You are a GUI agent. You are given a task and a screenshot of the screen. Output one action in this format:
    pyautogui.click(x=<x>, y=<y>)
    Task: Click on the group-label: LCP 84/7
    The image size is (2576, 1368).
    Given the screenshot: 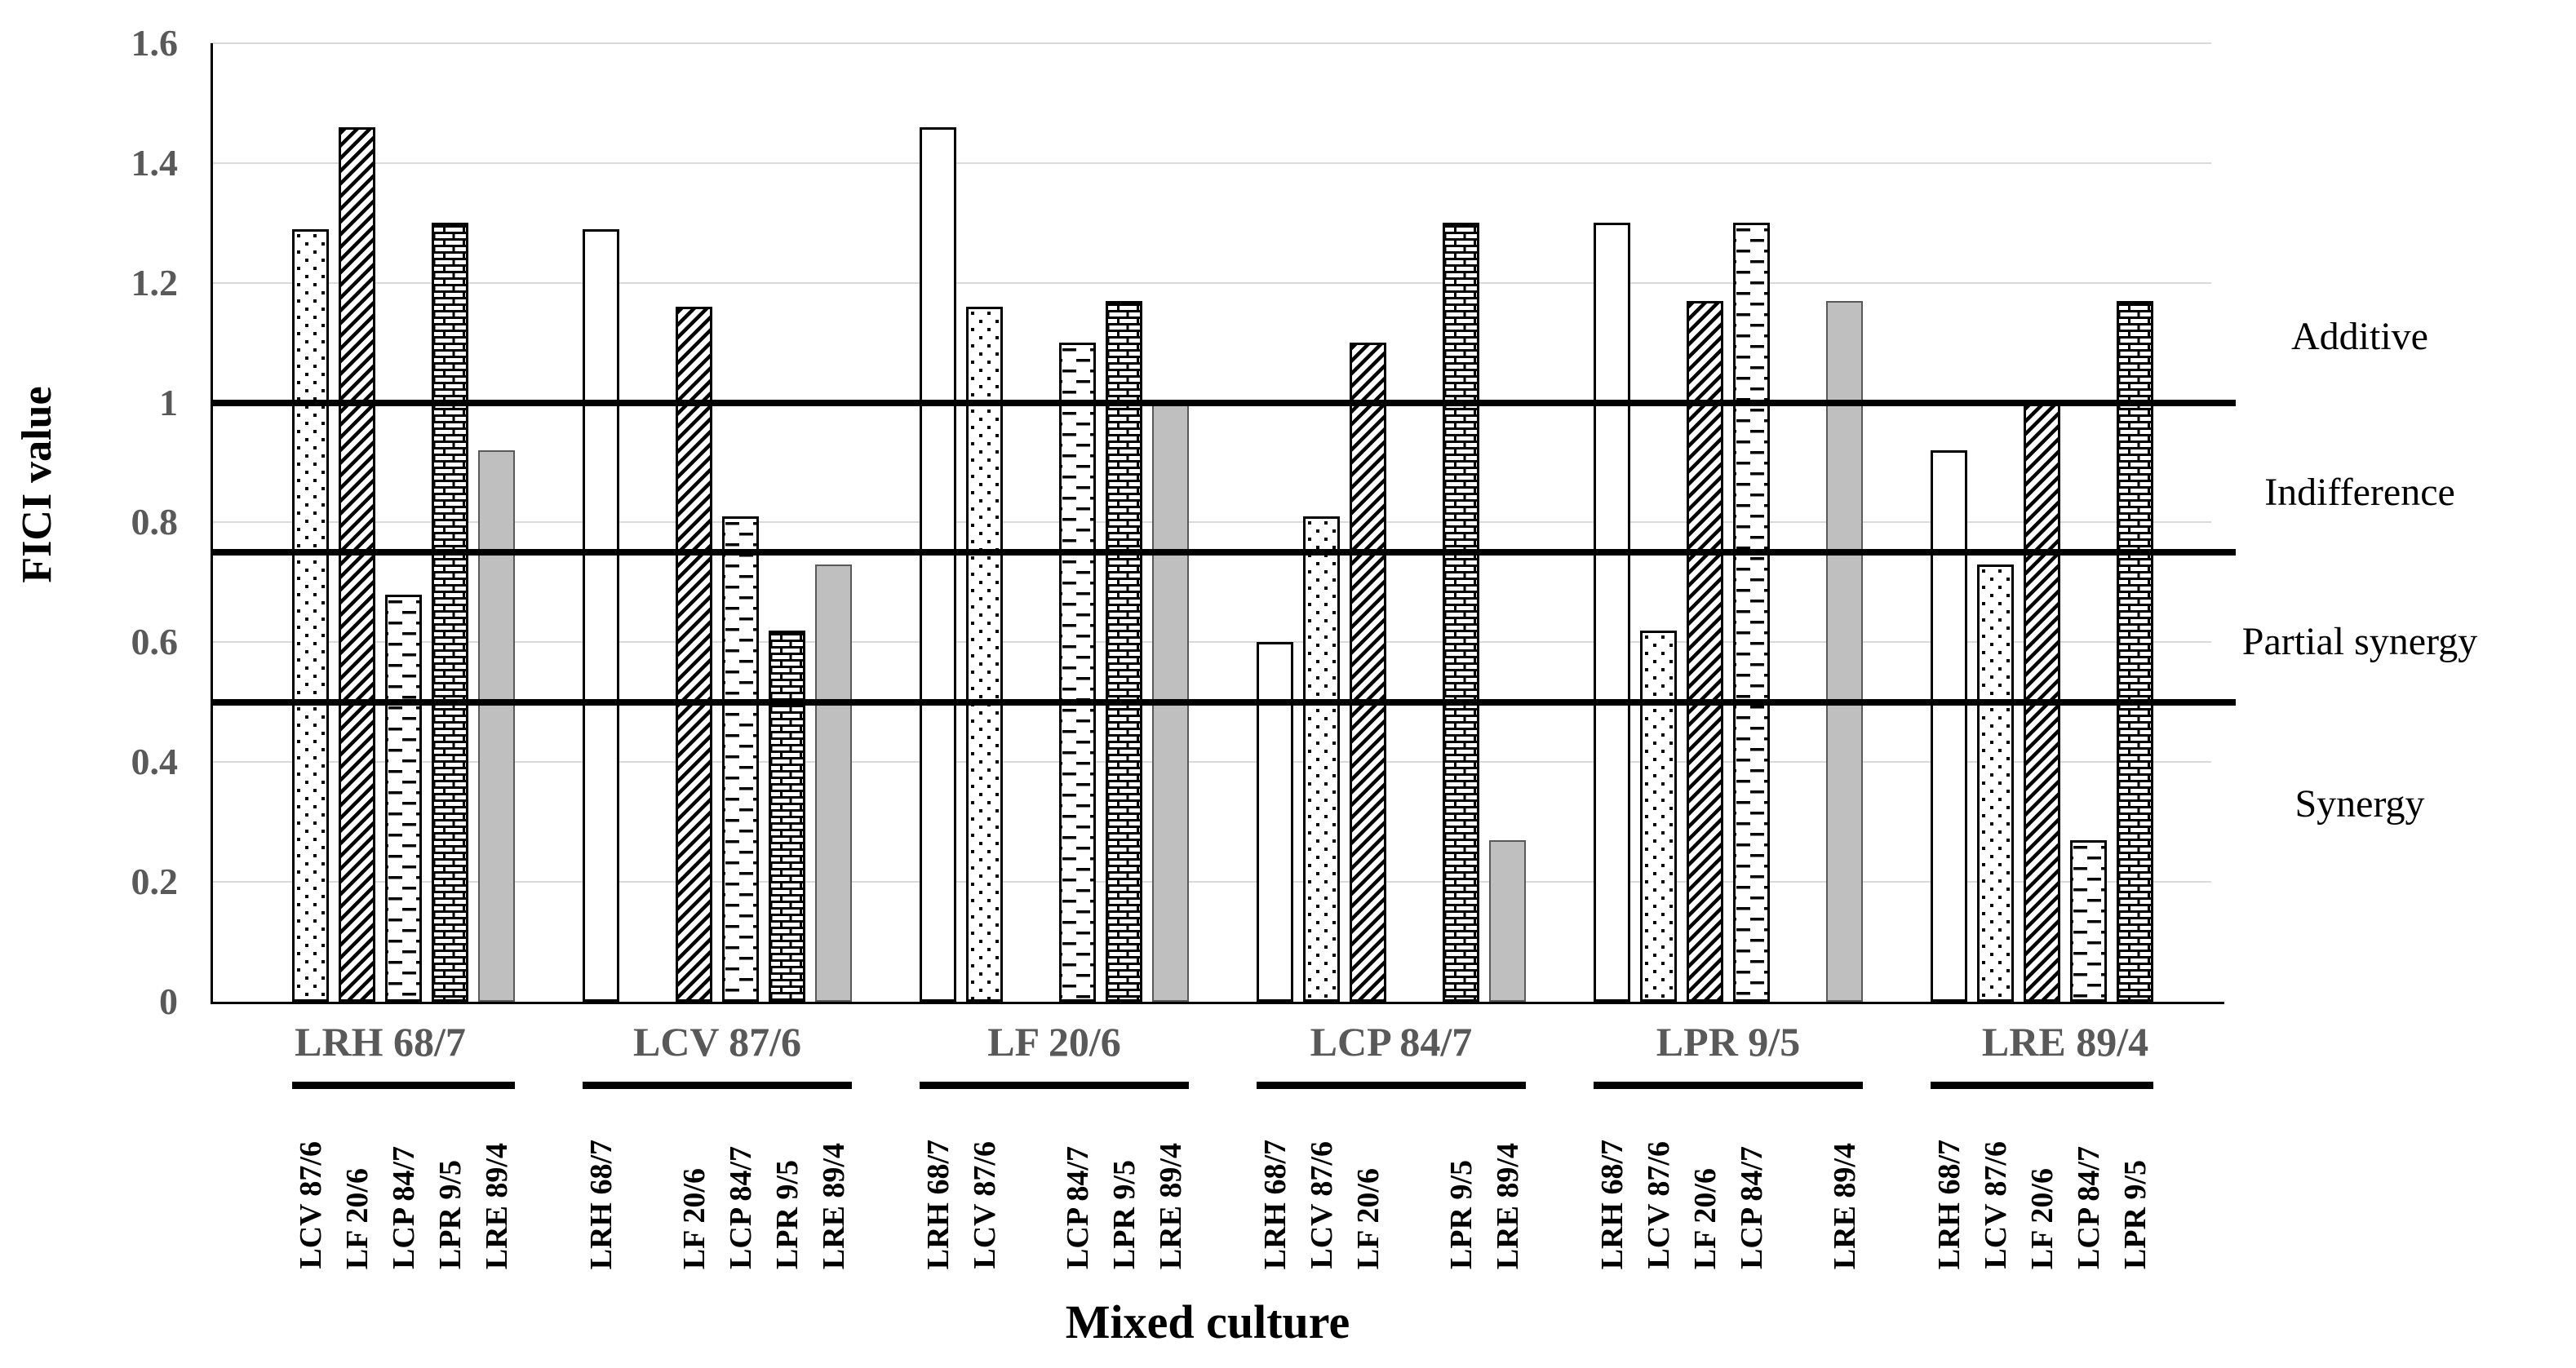 What is the action you would take?
    pyautogui.click(x=1391, y=1042)
    